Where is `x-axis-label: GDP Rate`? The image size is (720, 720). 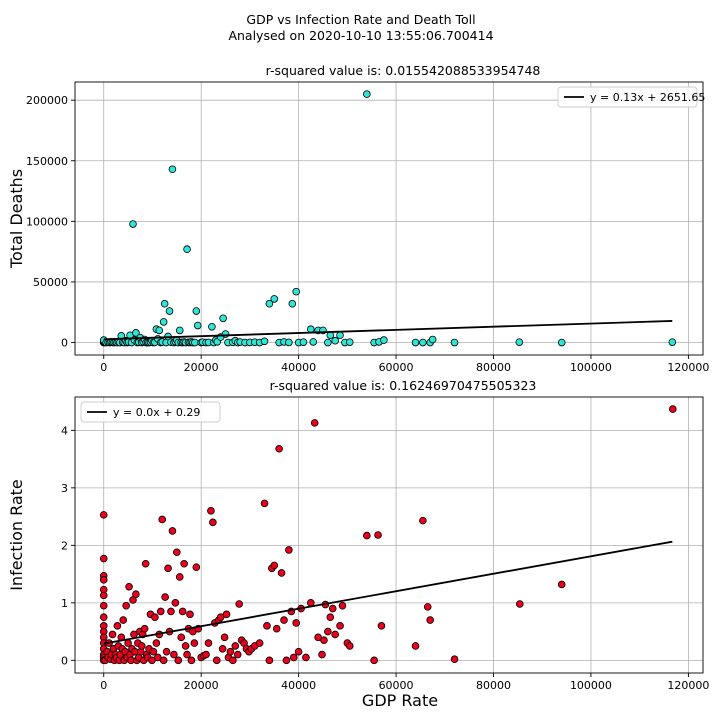 x-axis-label: GDP Rate is located at coordinates (400, 700).